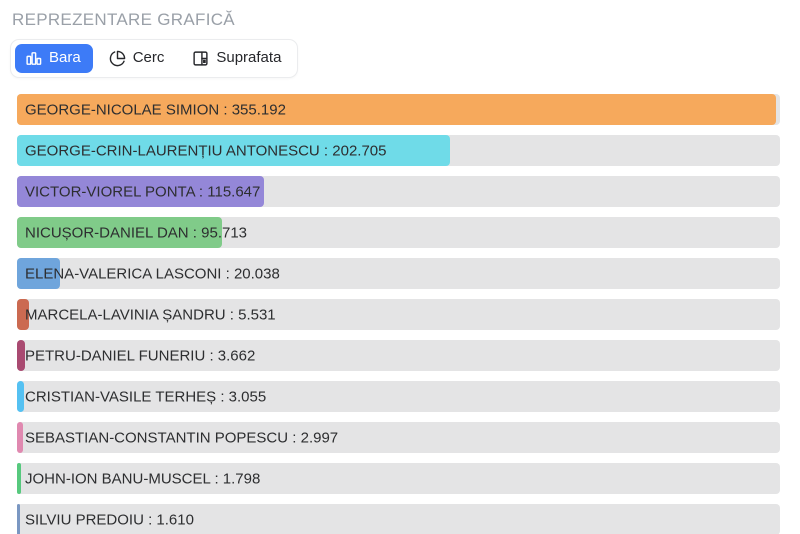 The image size is (800, 534). Describe the element at coordinates (123, 19) in the screenshot. I see `page-title: REPREZENTARE GRAFICĂ` at that location.